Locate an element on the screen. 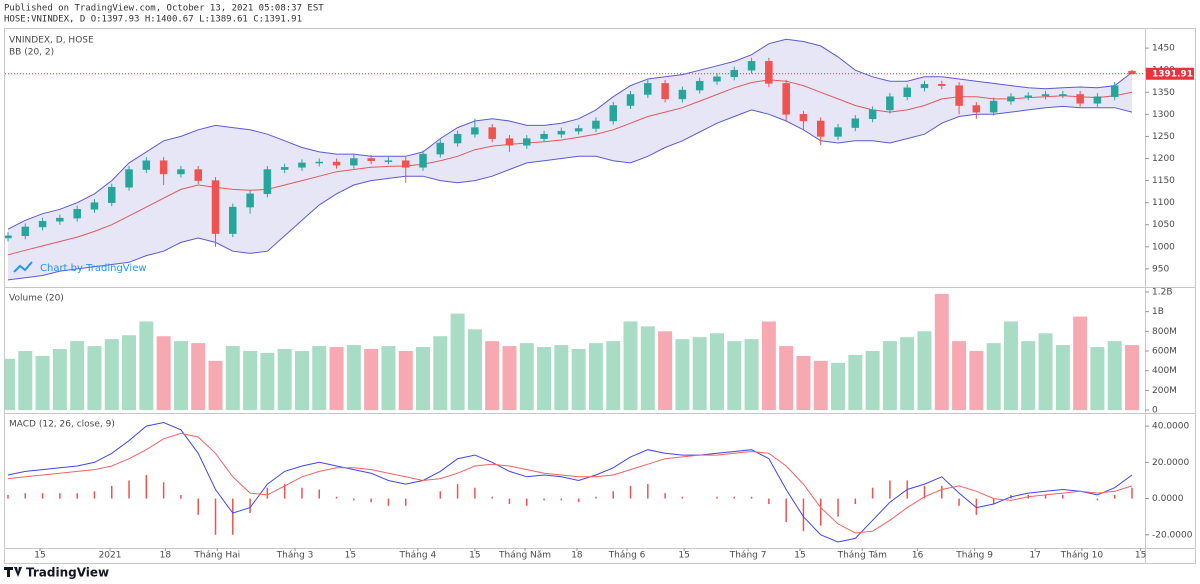 This screenshot has height=584, width=1200. x-tick-label: 18 is located at coordinates (166, 556).